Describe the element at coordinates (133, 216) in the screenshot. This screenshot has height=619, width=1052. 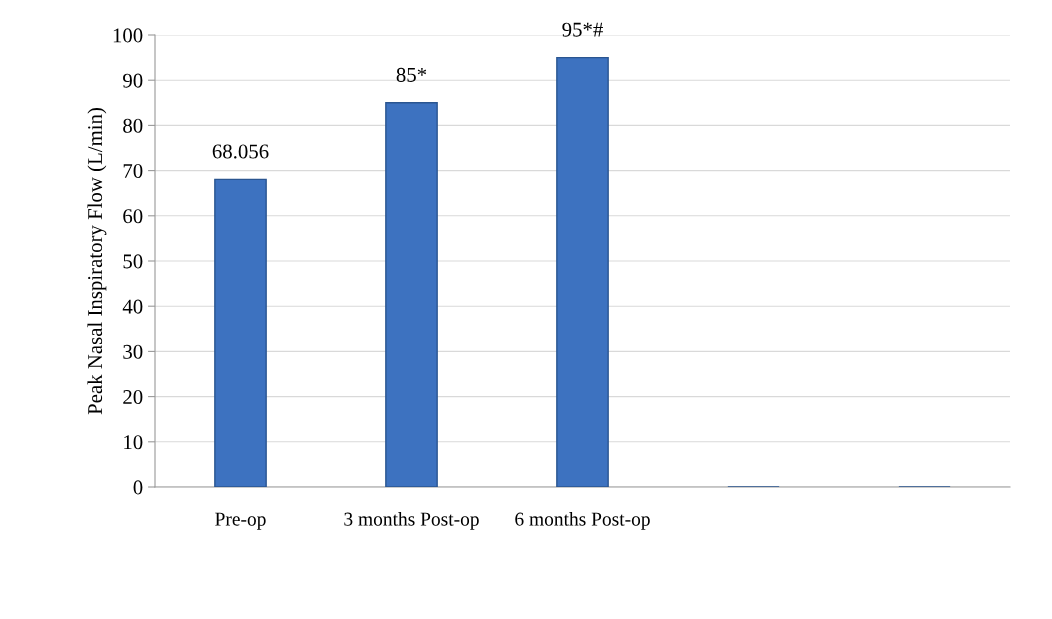
I see `y-tick-label: 60` at that location.